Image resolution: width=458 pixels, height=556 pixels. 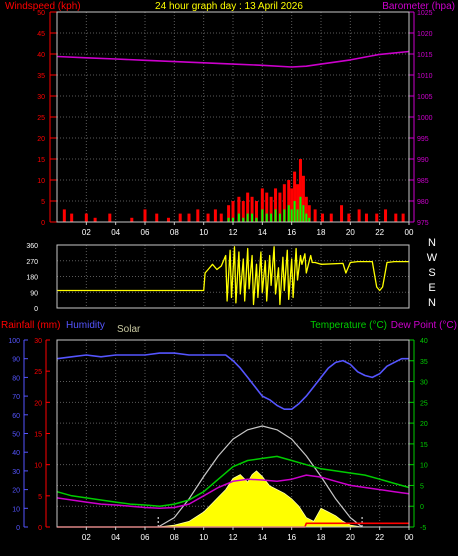 What do you see at coordinates (16, 435) in the screenshot?
I see `humidity-tick-label: 50` at bounding box center [16, 435].